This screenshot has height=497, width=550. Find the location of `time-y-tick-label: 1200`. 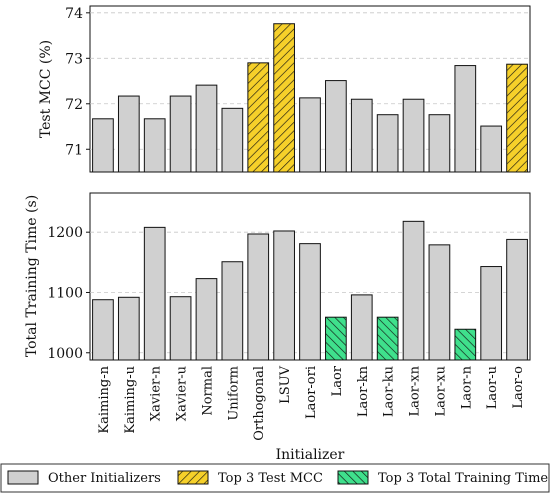

time-y-tick-label: 1200 is located at coordinates (65, 233).